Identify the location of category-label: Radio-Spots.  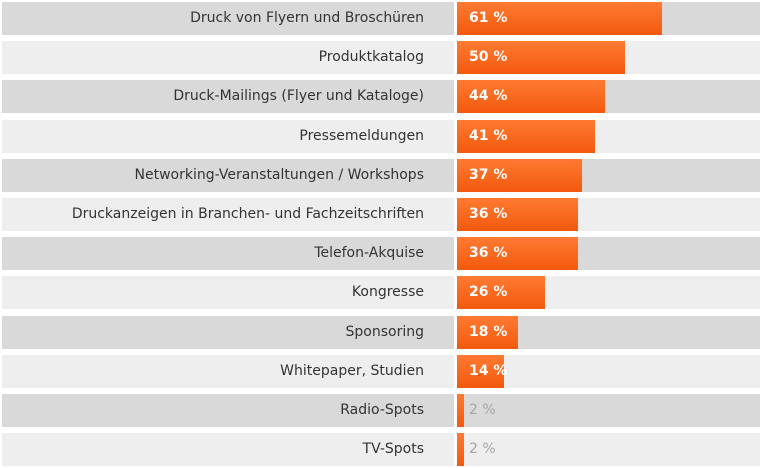
(382, 410).